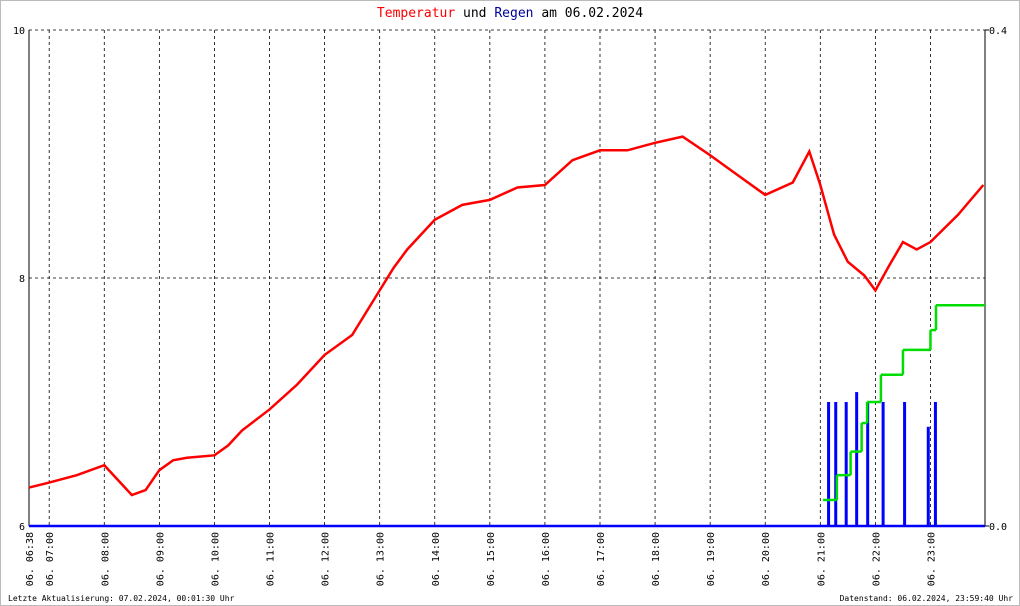 The width and height of the screenshot is (1020, 606). What do you see at coordinates (105, 559) in the screenshot?
I see `x-tick-label: 06. 08:00` at bounding box center [105, 559].